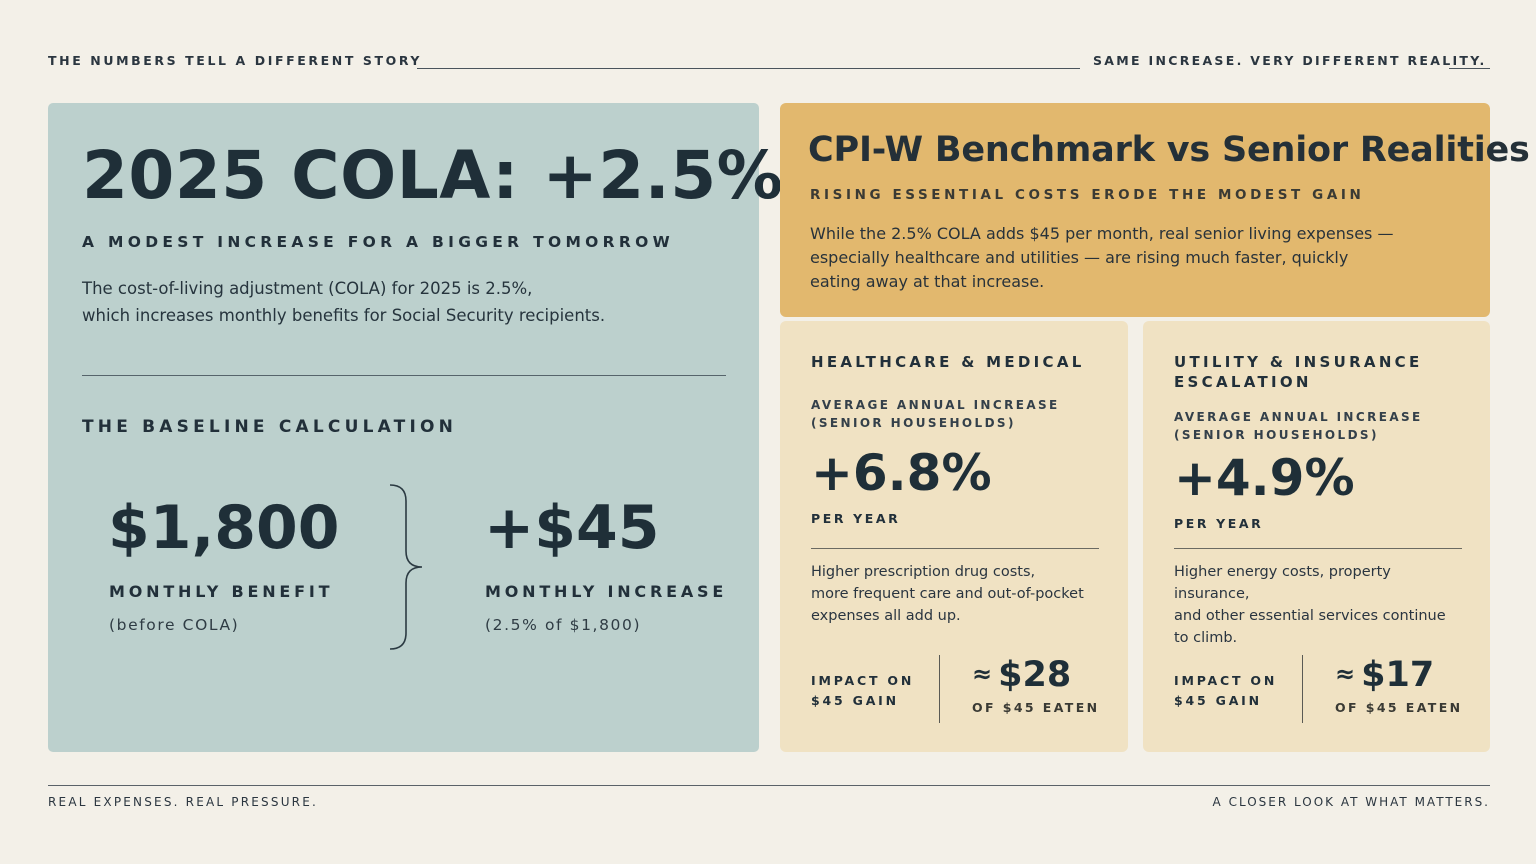 The image size is (1536, 864). Describe the element at coordinates (378, 242) in the screenshot. I see `cola-subtitle: A MODEST INCREASE FOR A BIGGER TOMORROW` at that location.